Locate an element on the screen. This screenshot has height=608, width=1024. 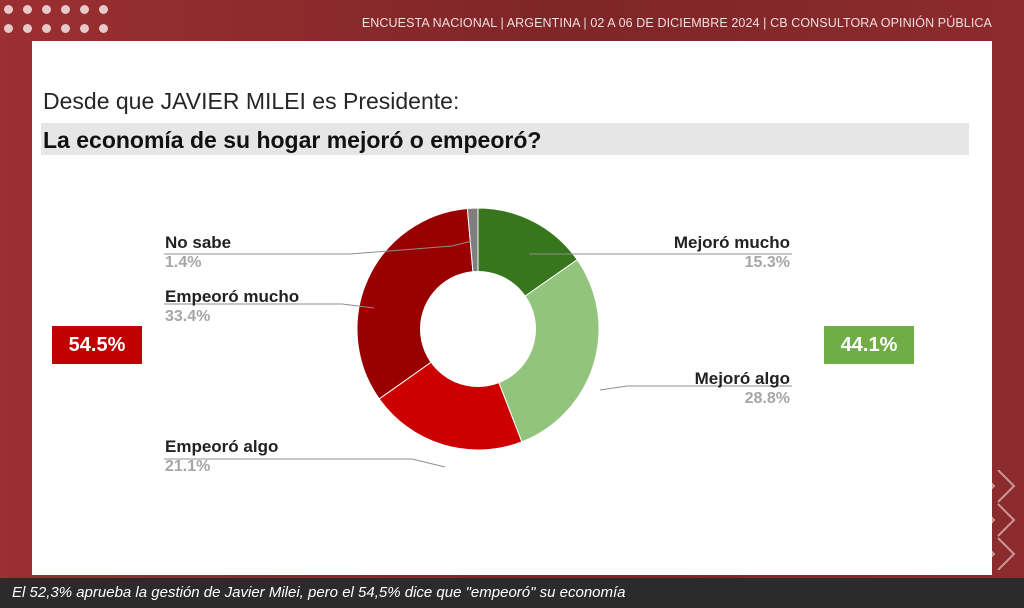
donut-slice-mejor-mucho is located at coordinates (527, 268).